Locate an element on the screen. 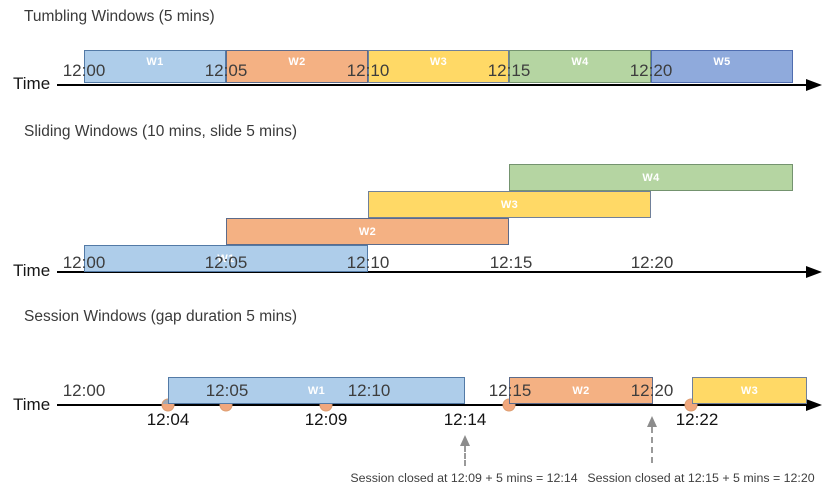 This screenshot has width=829, height=498. tumbling-axis-arrowhead-icon is located at coordinates (814, 85).